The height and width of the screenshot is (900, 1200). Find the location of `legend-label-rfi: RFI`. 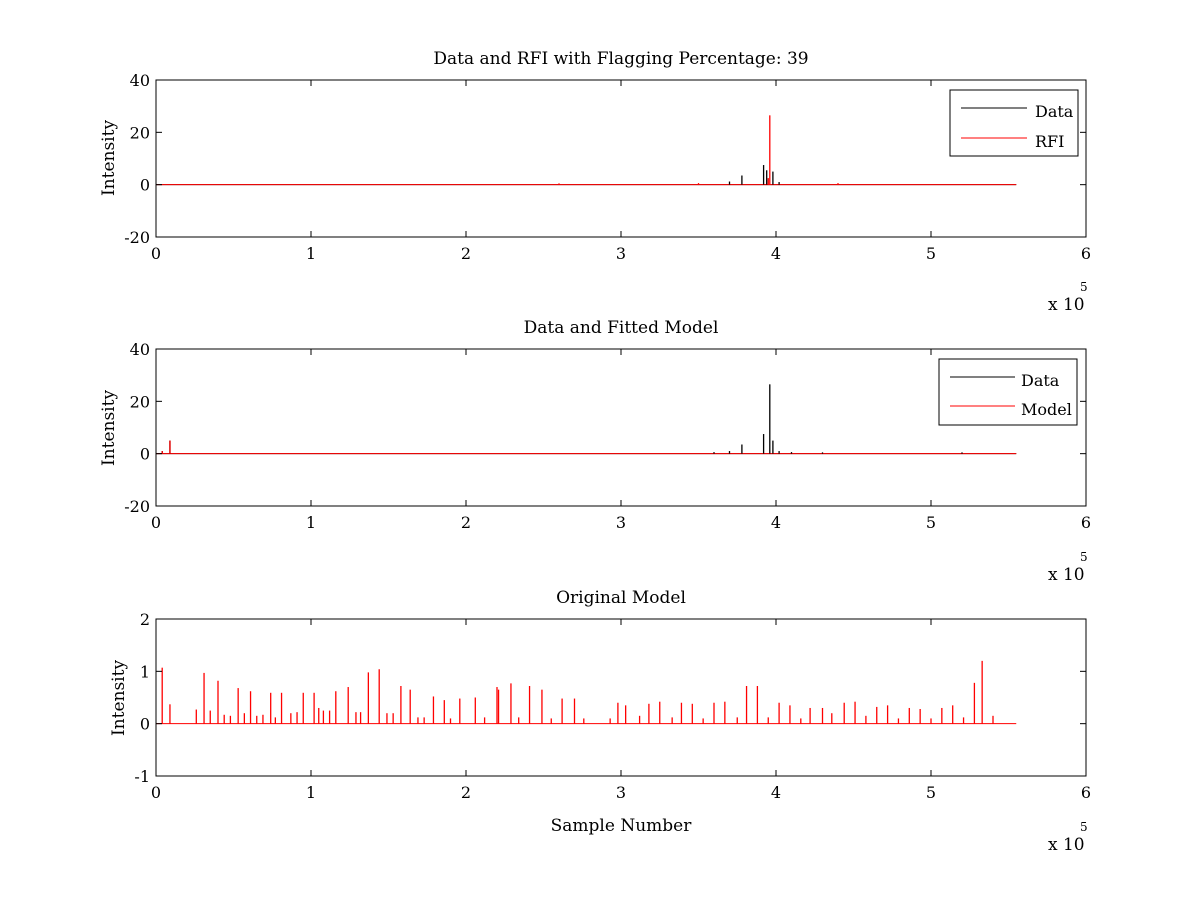

legend-label-rfi: RFI is located at coordinates (1049, 141).